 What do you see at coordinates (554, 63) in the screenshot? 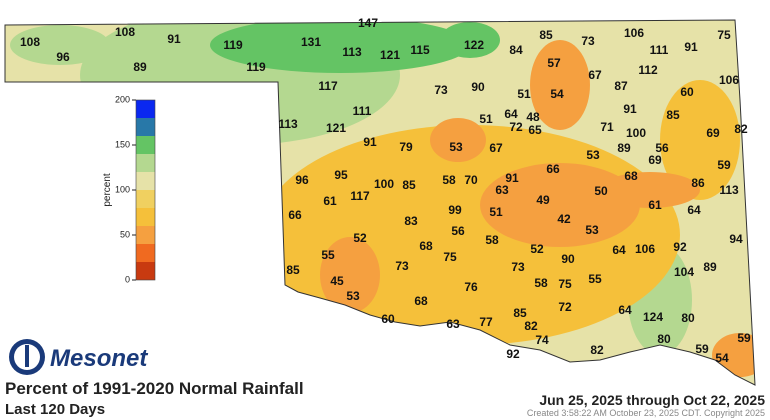
I see `station-value: 57` at bounding box center [554, 63].